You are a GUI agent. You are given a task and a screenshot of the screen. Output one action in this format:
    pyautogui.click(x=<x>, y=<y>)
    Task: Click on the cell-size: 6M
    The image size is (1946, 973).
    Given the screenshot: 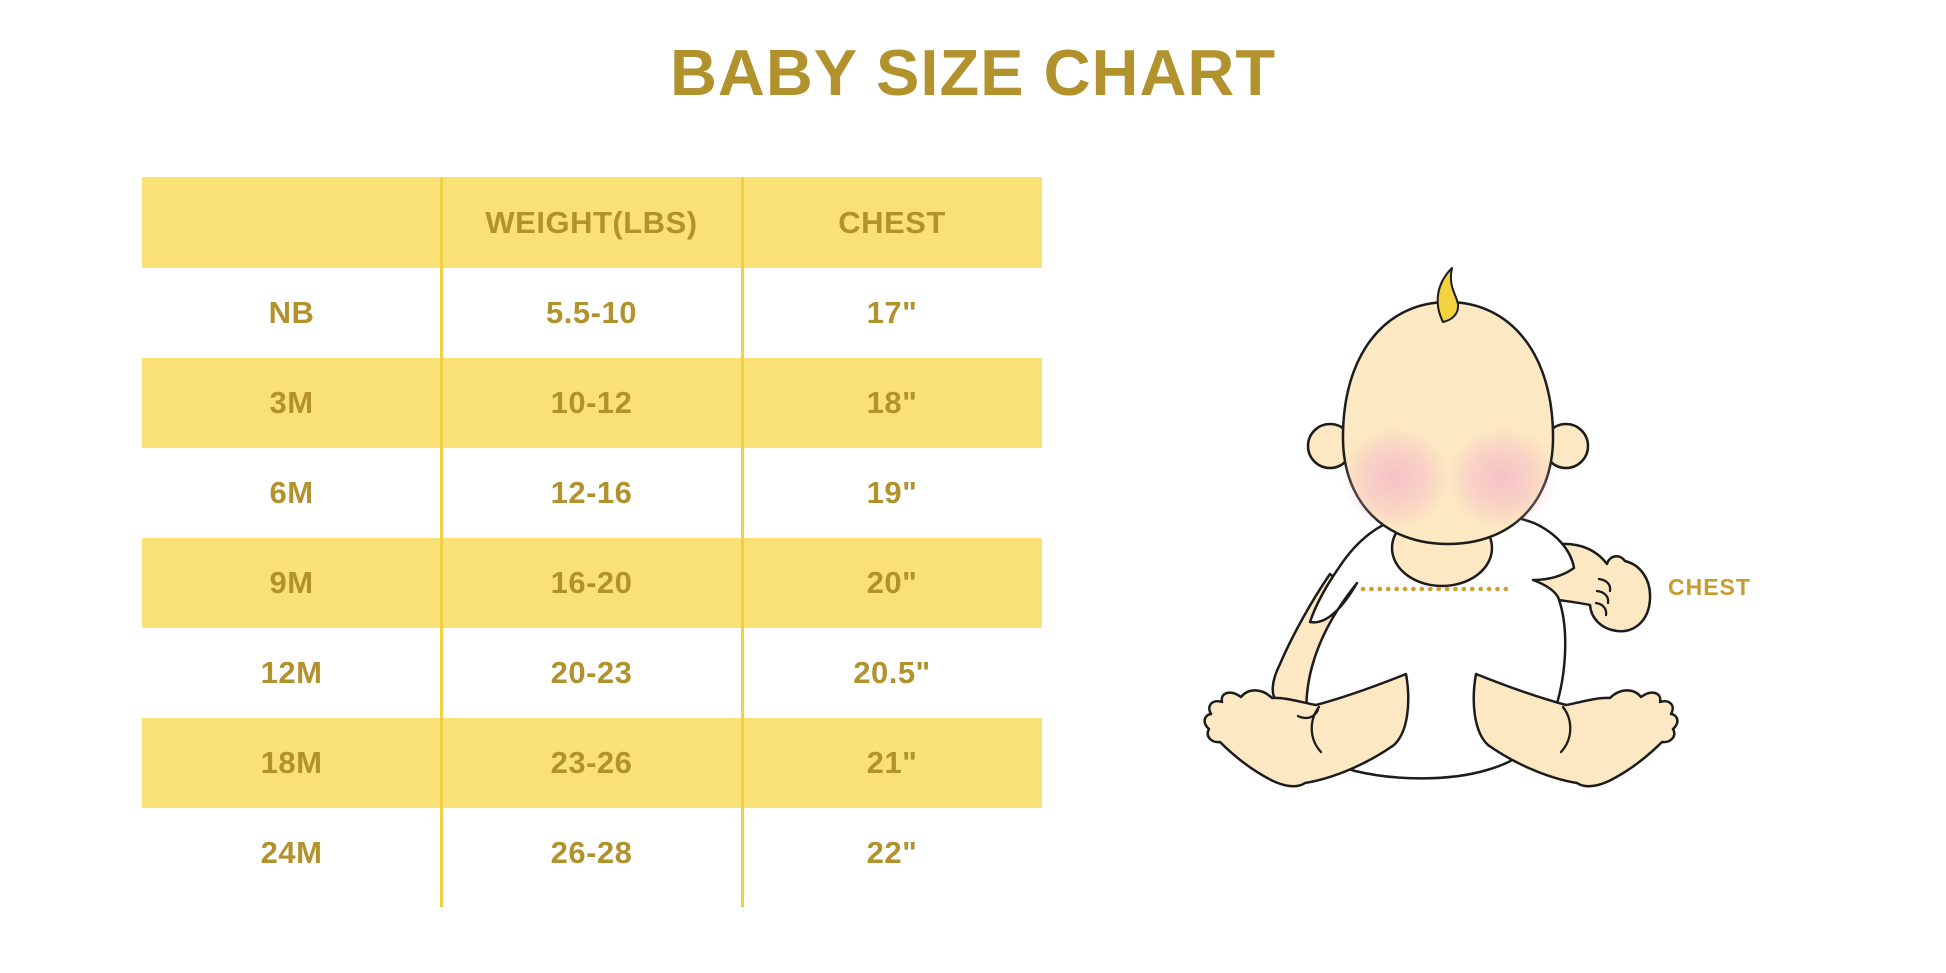 What is the action you would take?
    pyautogui.click(x=291, y=492)
    